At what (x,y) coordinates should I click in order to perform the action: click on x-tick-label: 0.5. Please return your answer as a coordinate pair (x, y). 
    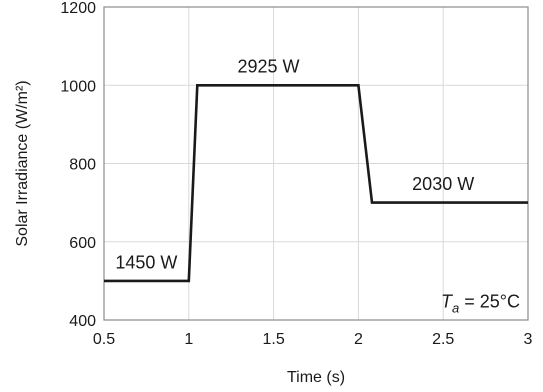
    Looking at the image, I should click on (104, 339).